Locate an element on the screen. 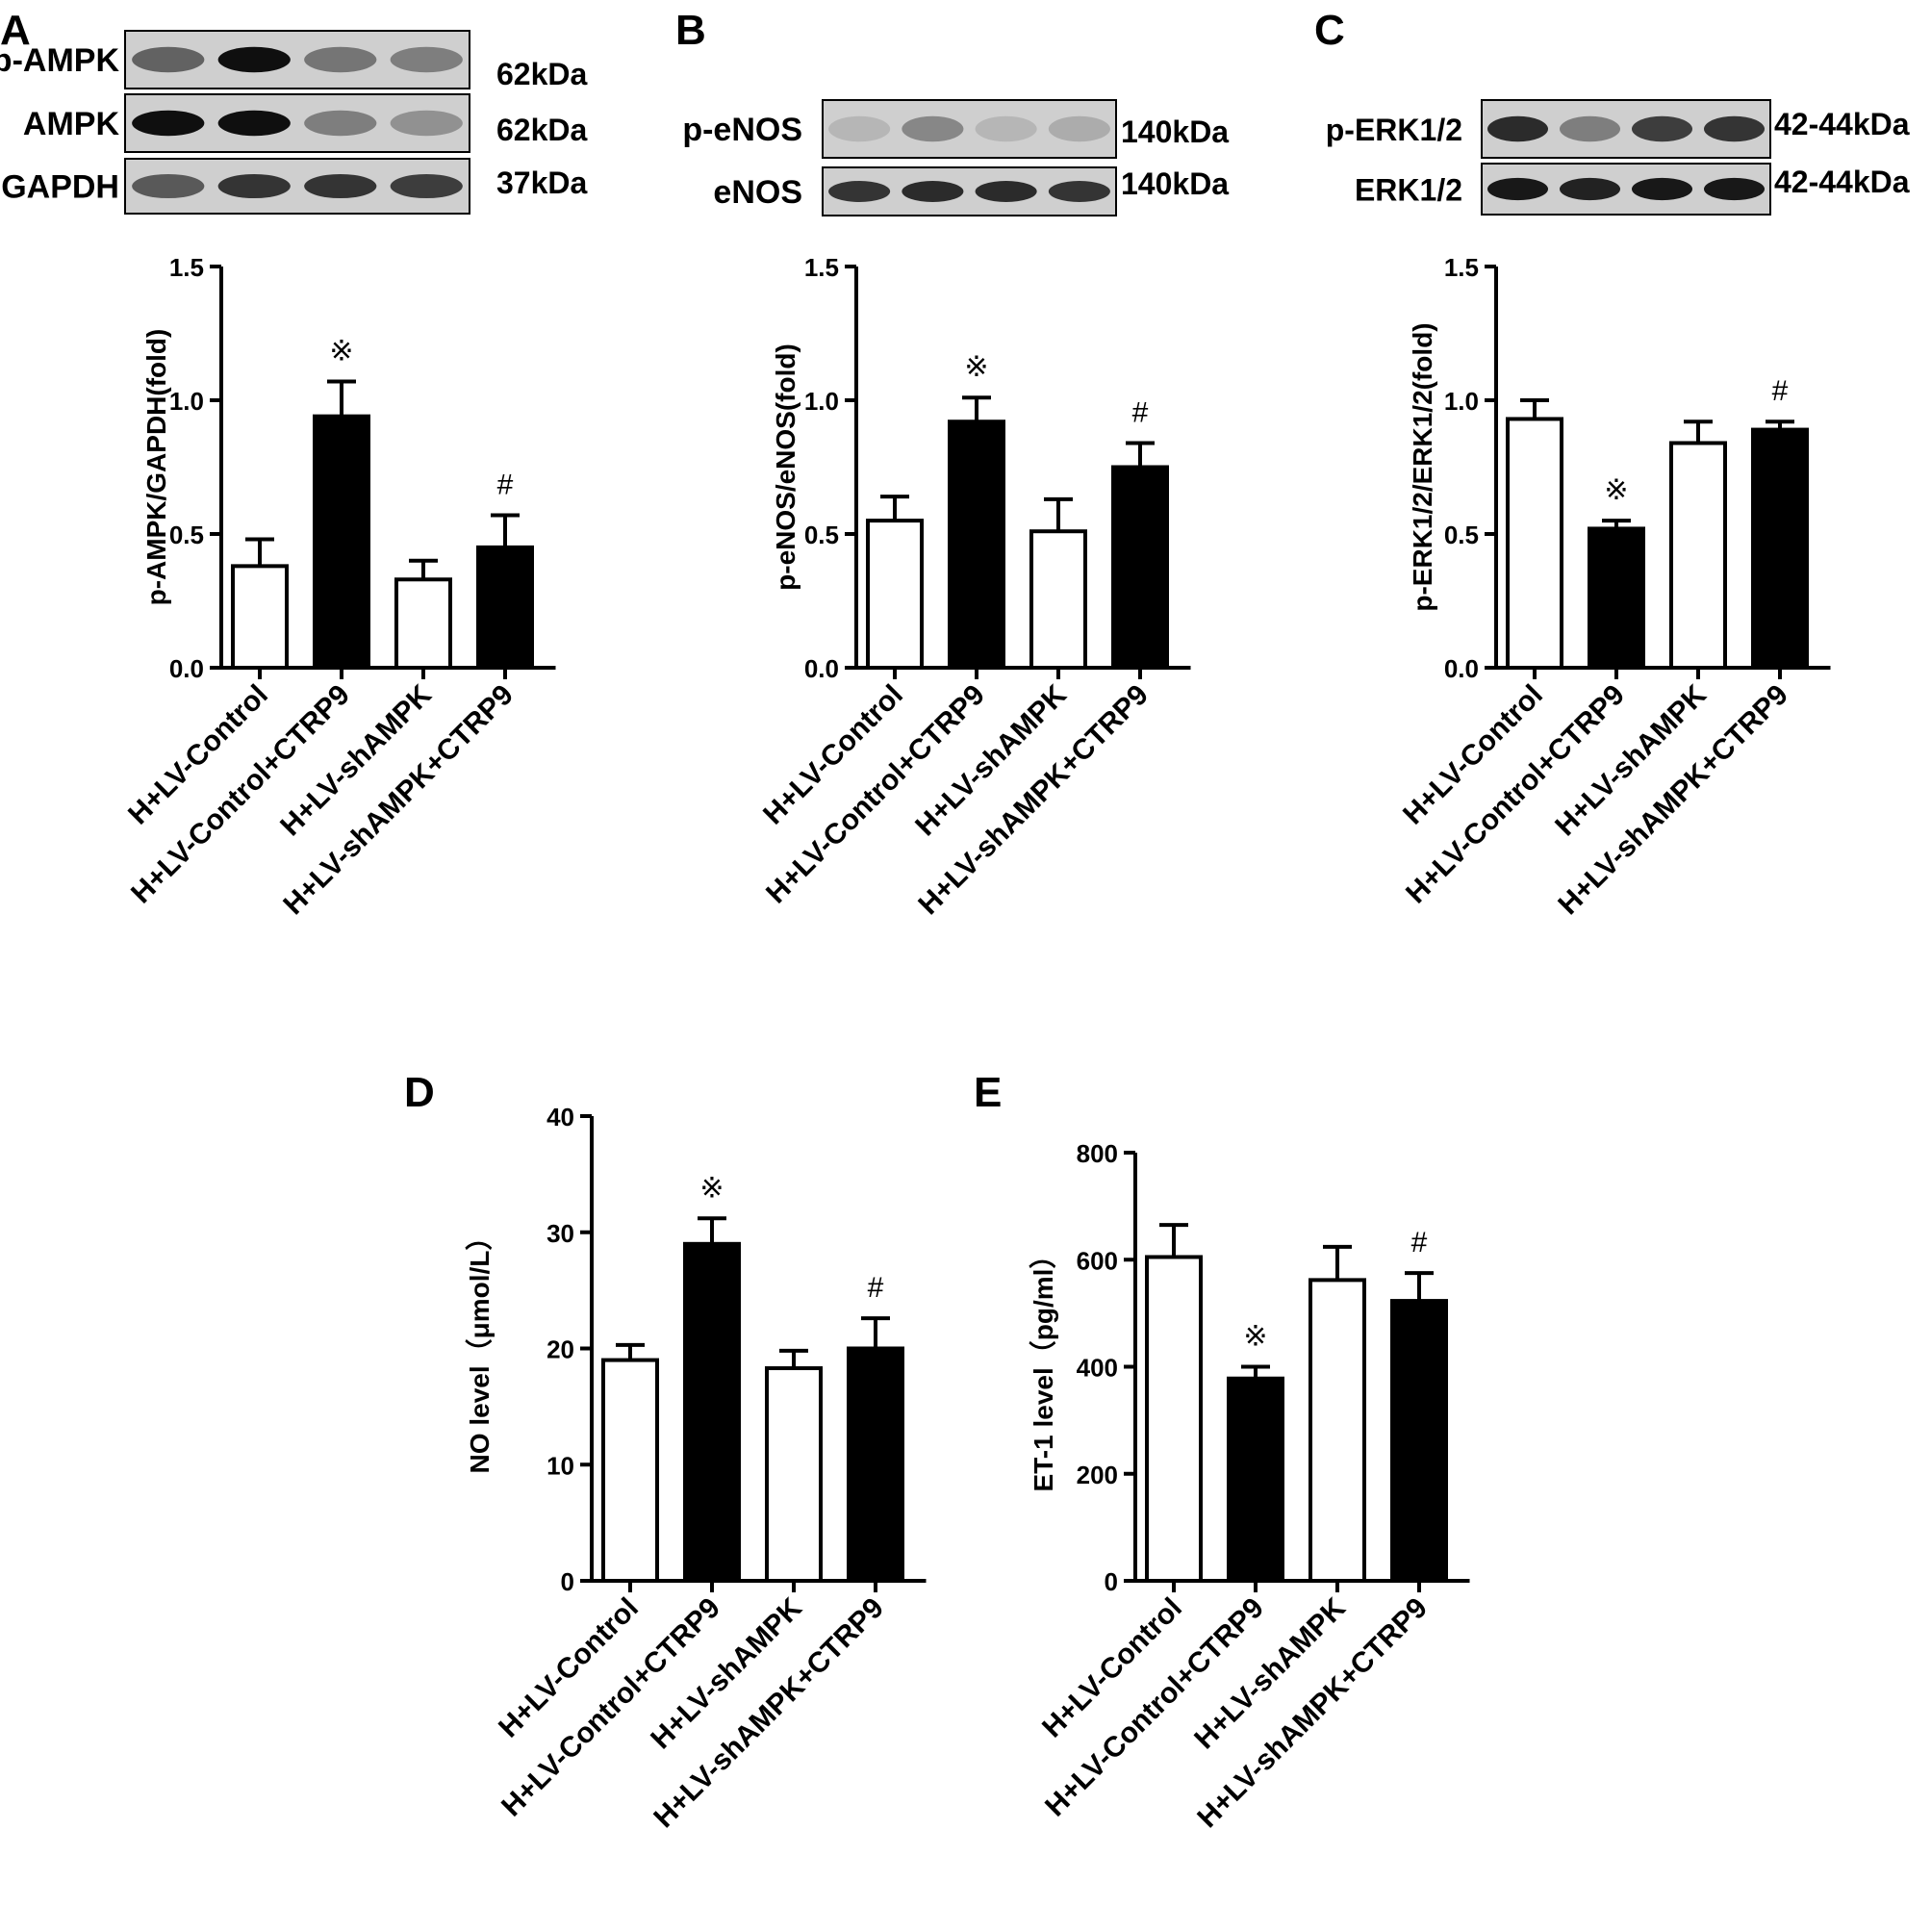 Image resolution: width=1931 pixels, height=1932 pixels. y-axis-label: p-eNOS/eNOS(fold) is located at coordinates (786, 467).